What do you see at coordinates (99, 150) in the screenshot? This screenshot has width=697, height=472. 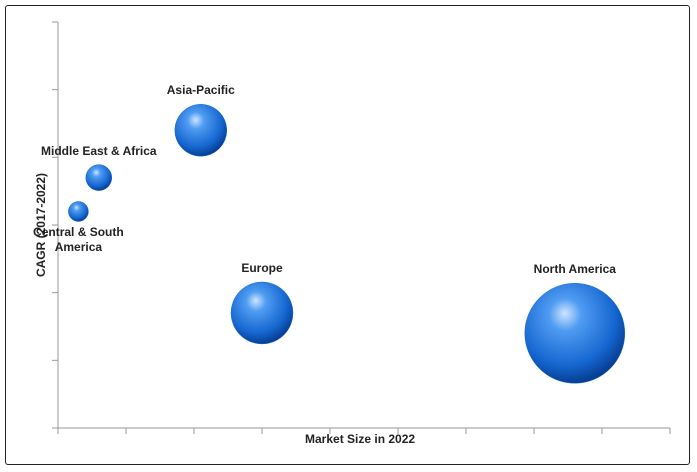 I see `bubble-label: Middle East & Africa` at bounding box center [99, 150].